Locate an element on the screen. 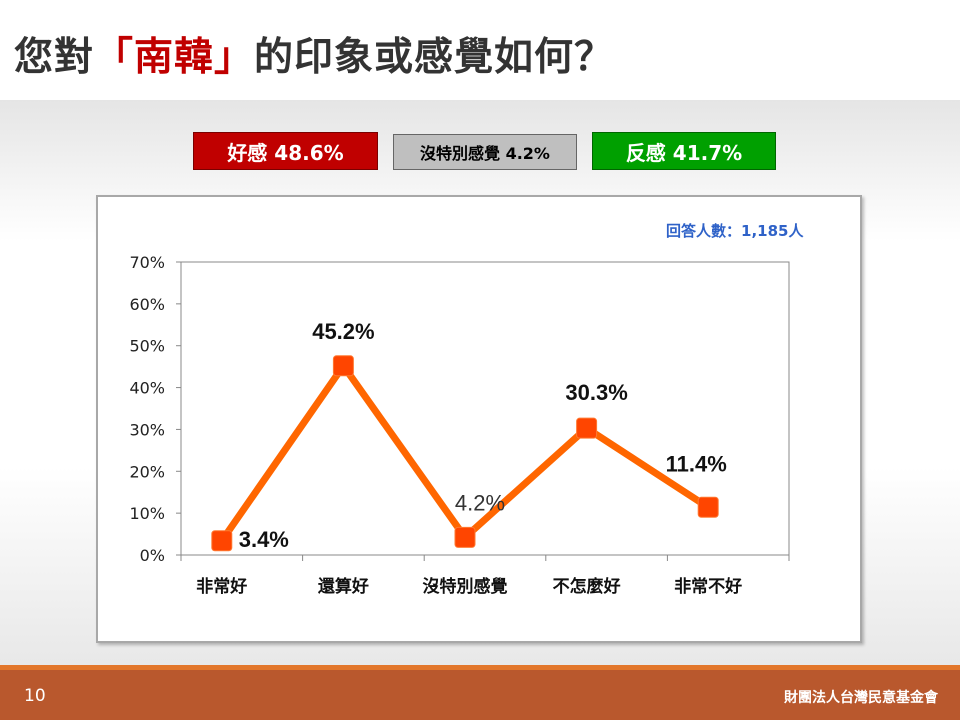 This screenshot has width=960, height=720. page-title: 您對「南韓」的印象或感覺如何？ is located at coordinates (314, 54).